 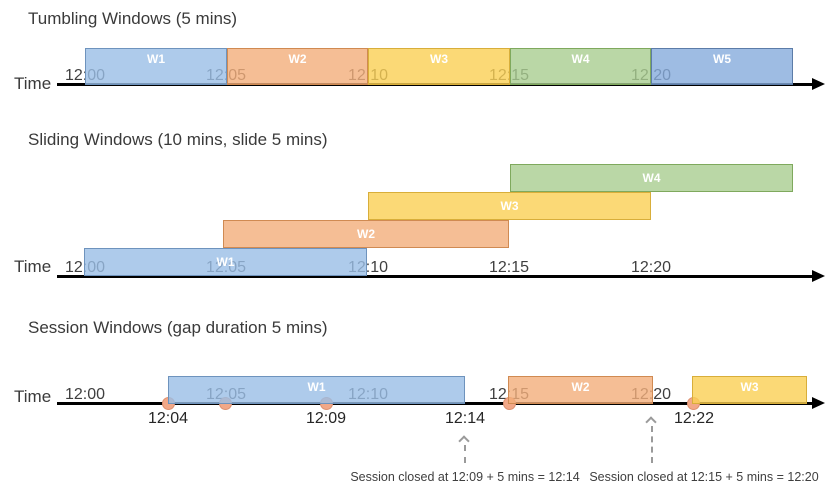 What do you see at coordinates (651, 267) in the screenshot?
I see `tick-label: 12:20` at bounding box center [651, 267].